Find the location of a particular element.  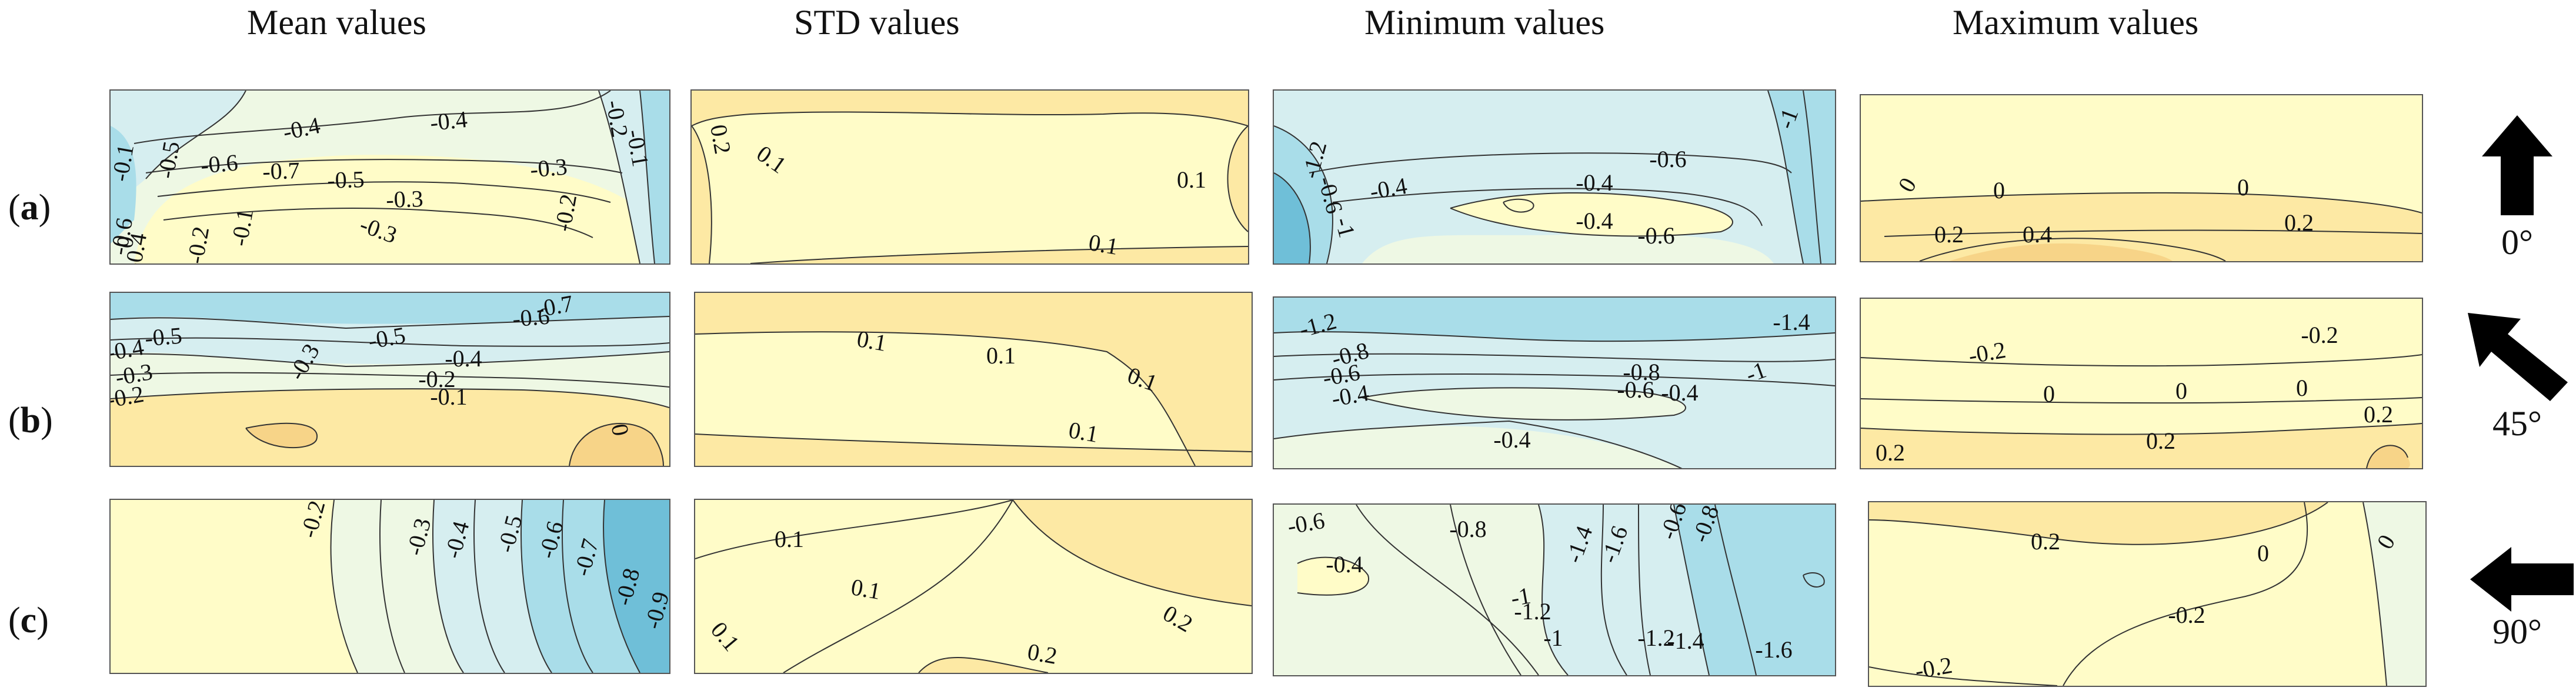

panel-a-mean-contour-label: -0.6 is located at coordinates (219, 164).